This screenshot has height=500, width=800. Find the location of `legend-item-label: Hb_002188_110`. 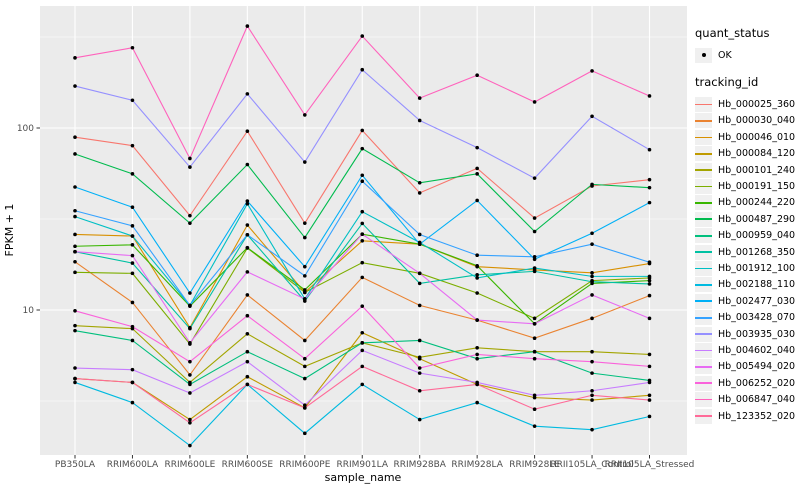

legend-item-label: Hb_002188_110 is located at coordinates (757, 285).